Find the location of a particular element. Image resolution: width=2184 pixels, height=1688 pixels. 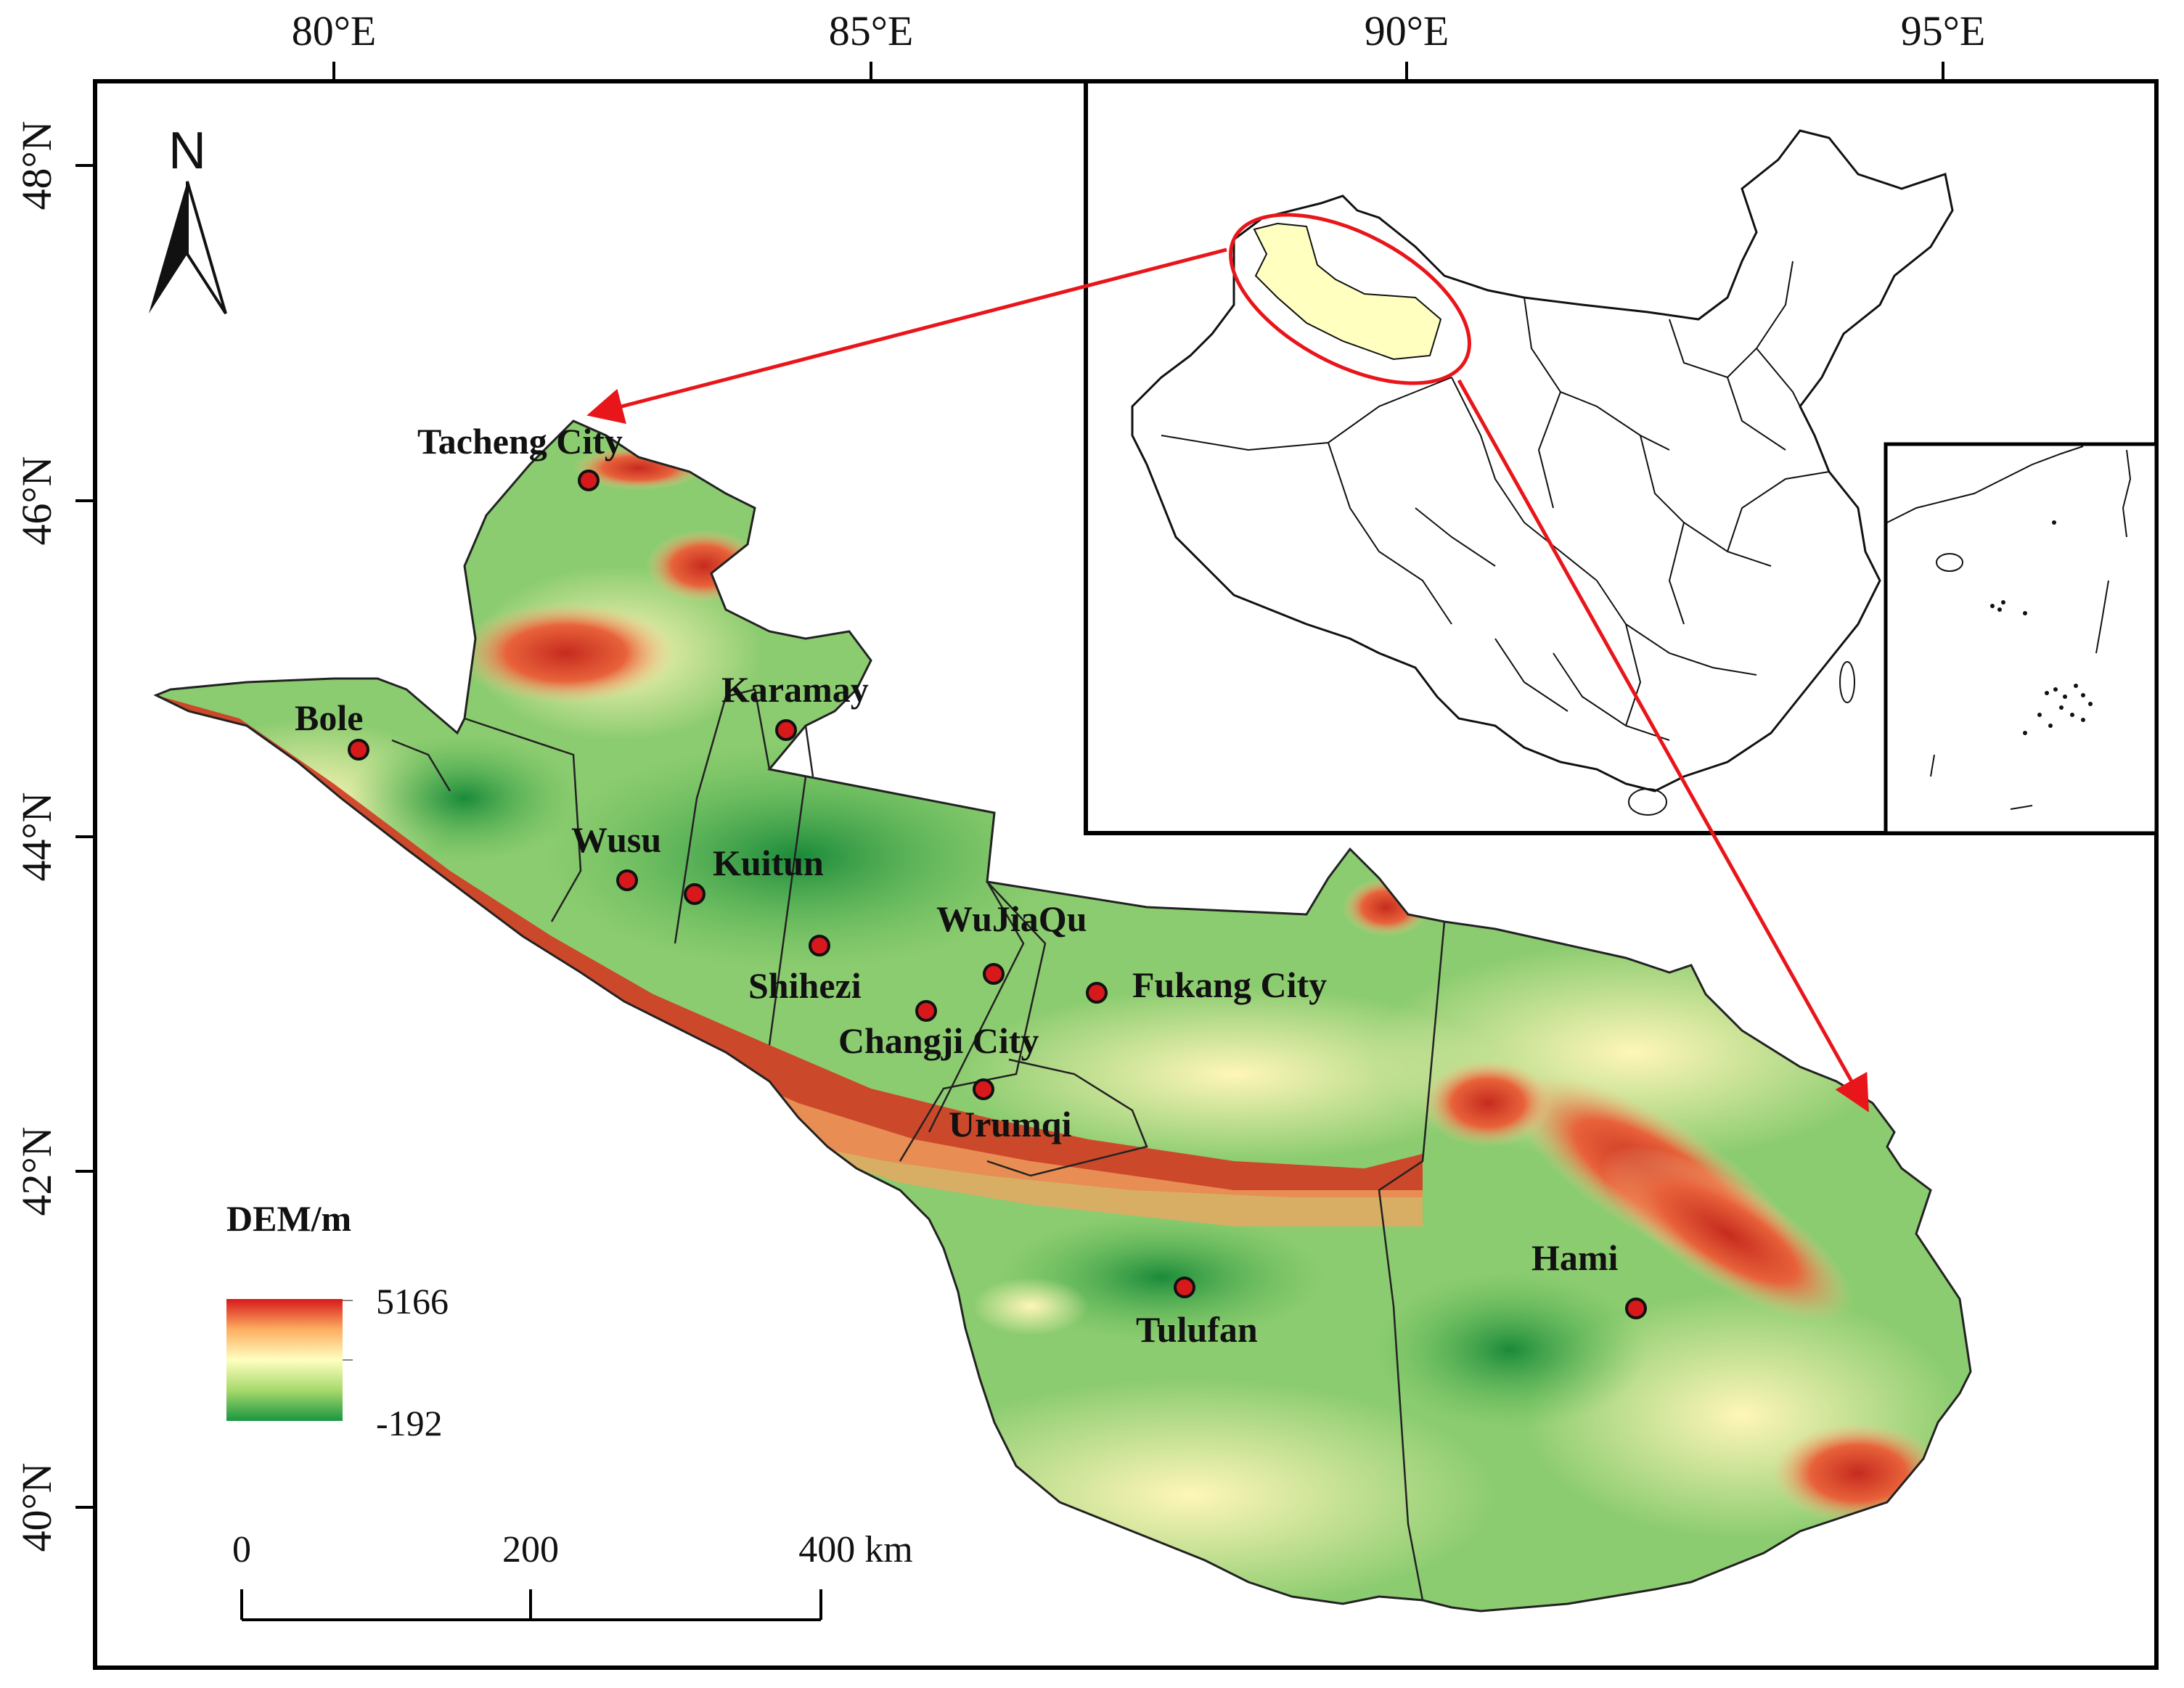

city-label-hami: Hami is located at coordinates (1575, 1258).